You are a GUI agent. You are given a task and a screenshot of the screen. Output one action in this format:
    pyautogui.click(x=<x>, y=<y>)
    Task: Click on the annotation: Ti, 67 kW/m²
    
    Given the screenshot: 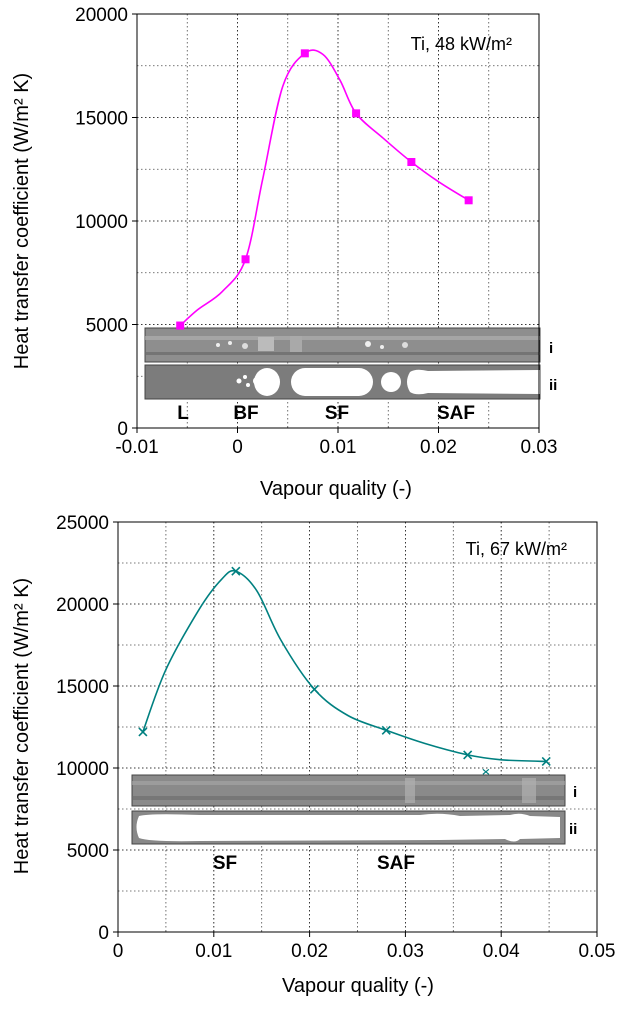 What is the action you would take?
    pyautogui.click(x=516, y=549)
    